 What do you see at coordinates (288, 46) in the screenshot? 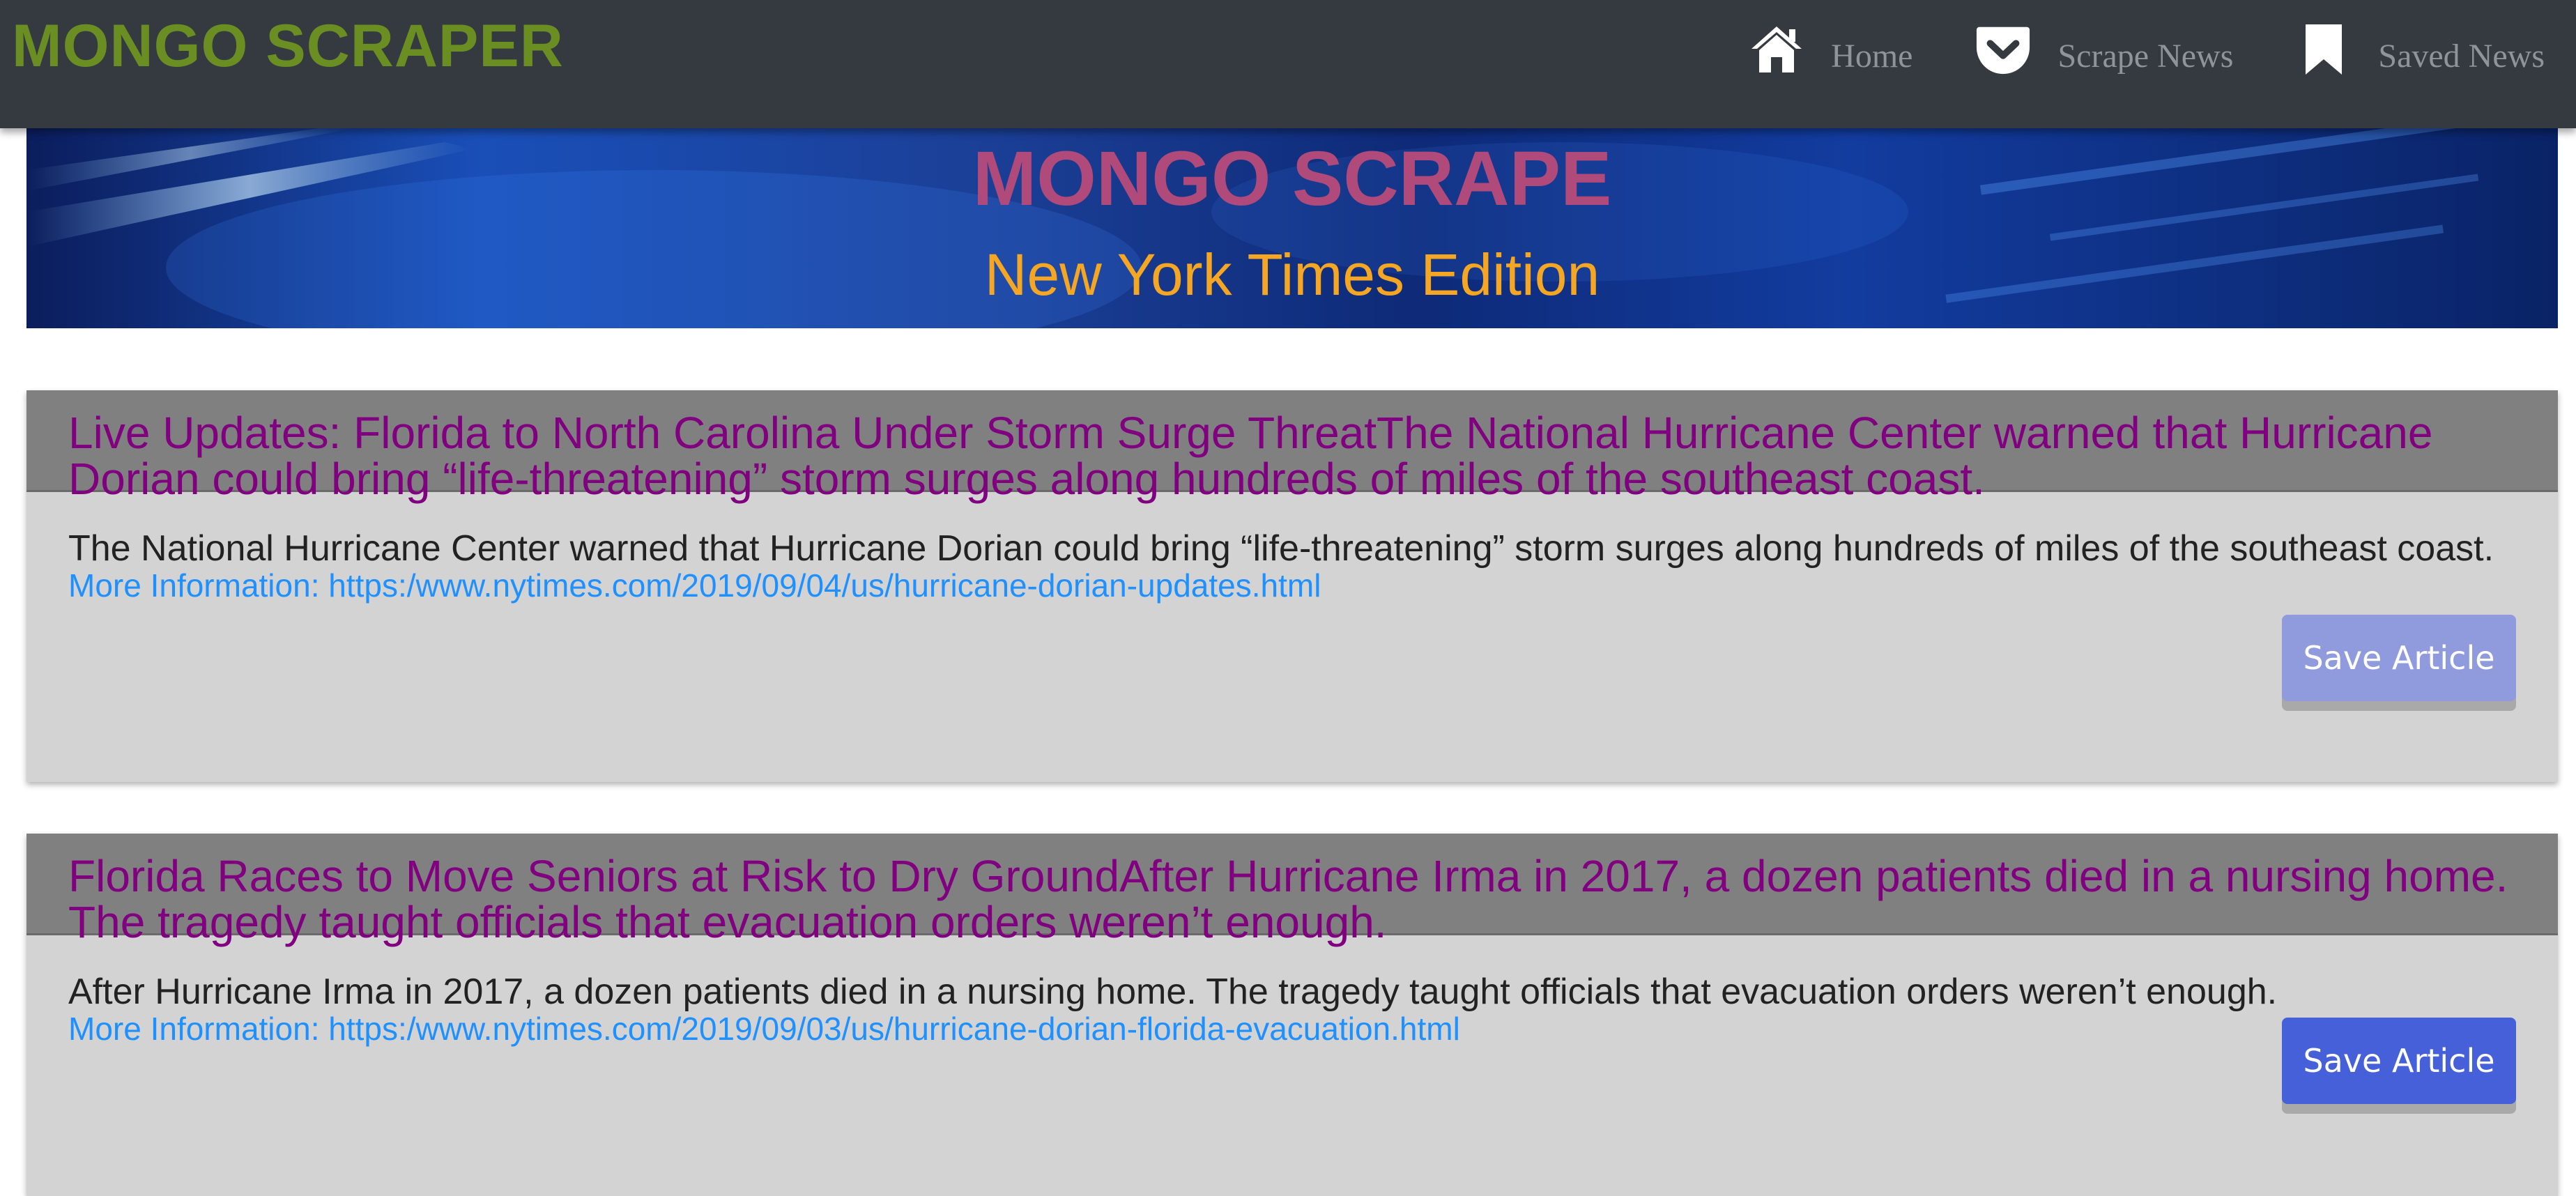
I see `brand-logo: MONGO SCRAPER` at bounding box center [288, 46].